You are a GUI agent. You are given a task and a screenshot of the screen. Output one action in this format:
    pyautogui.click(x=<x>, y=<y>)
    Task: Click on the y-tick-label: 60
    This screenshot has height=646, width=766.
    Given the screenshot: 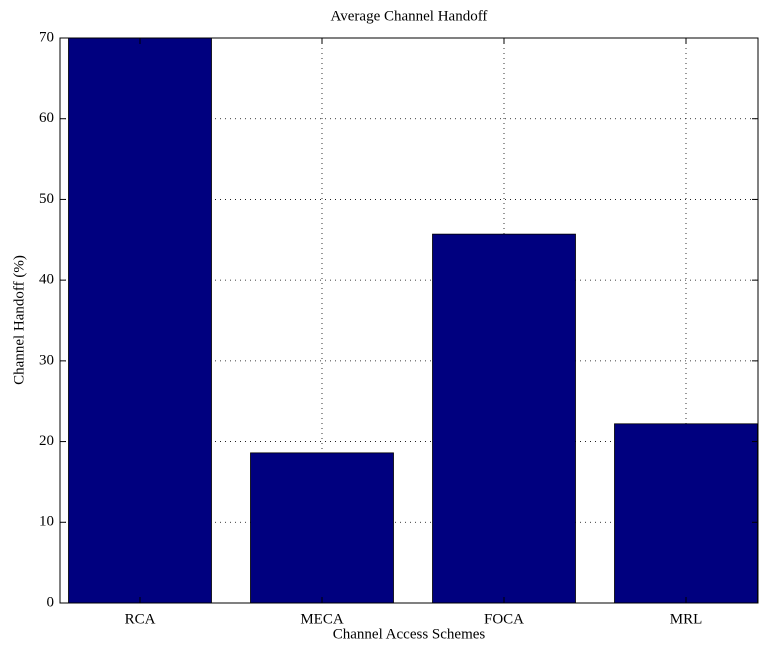 What is the action you would take?
    pyautogui.click(x=46, y=118)
    